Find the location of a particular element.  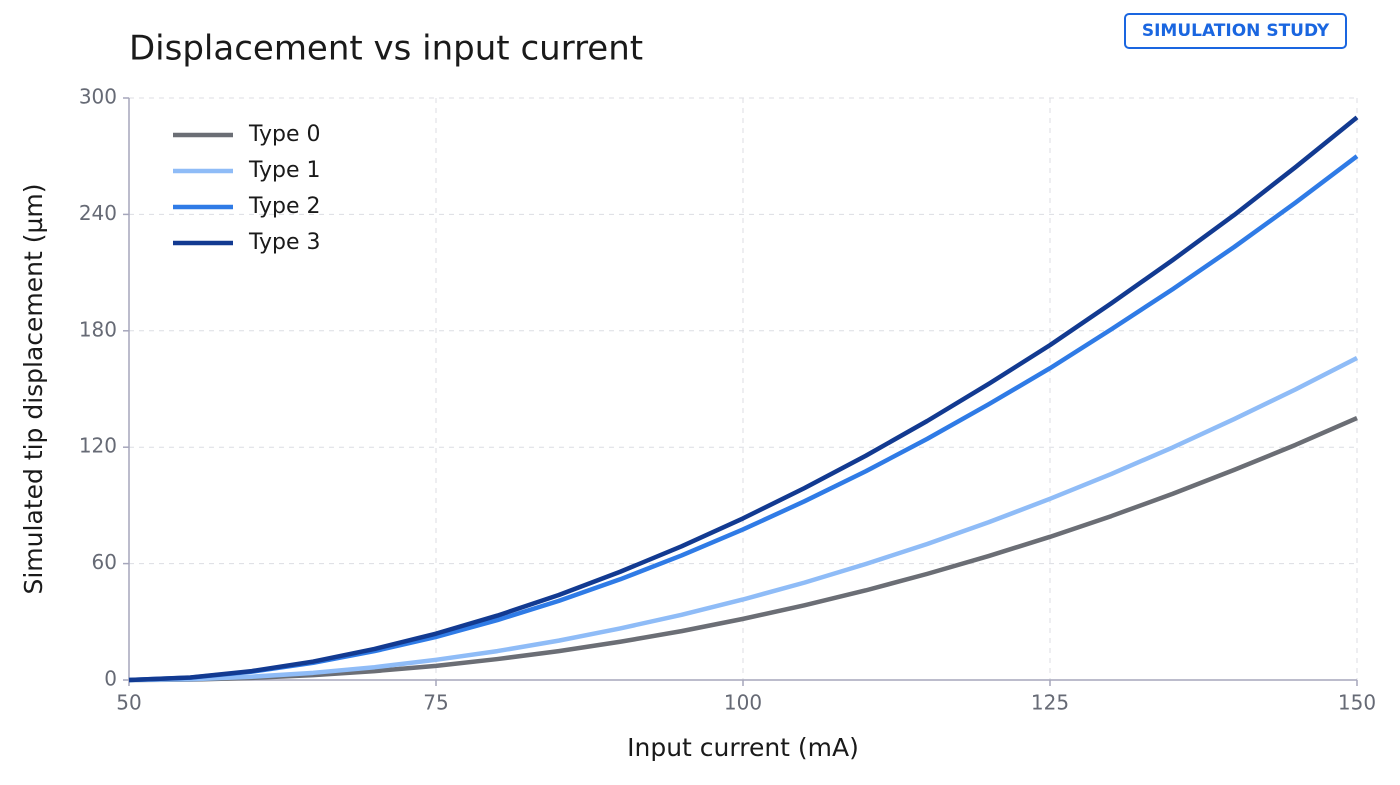

legend-label: Type 3 is located at coordinates (284, 242).